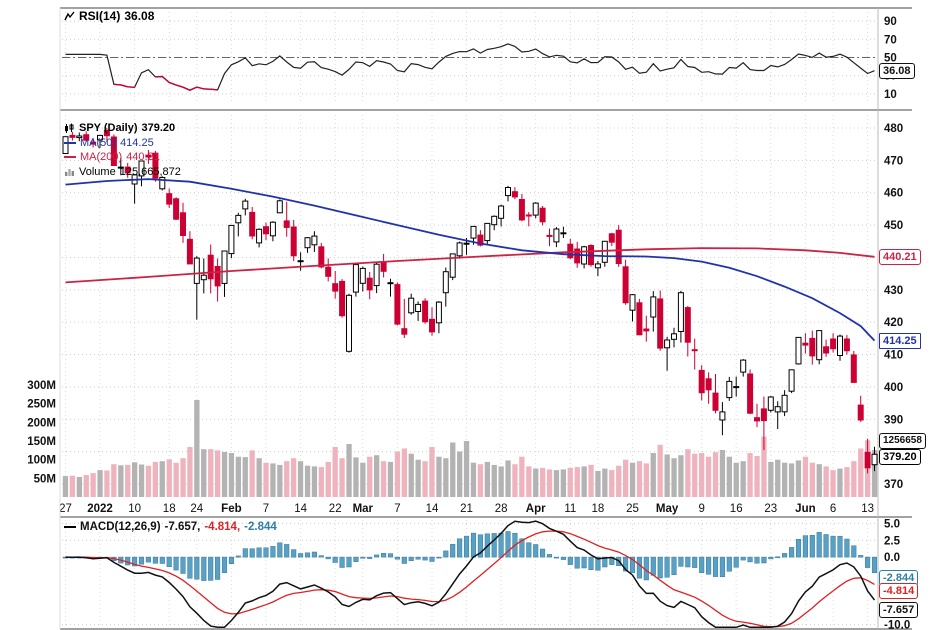 This screenshot has width=936, height=630. Describe the element at coordinates (893, 291) in the screenshot. I see `svg-text: 430` at that location.